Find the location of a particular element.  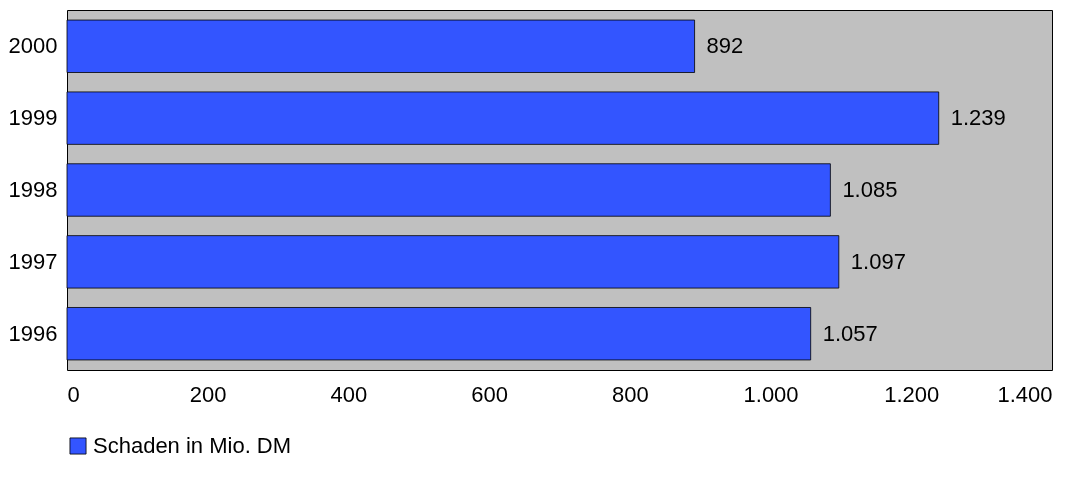

x-tick-label: 1.000 is located at coordinates (771, 394).